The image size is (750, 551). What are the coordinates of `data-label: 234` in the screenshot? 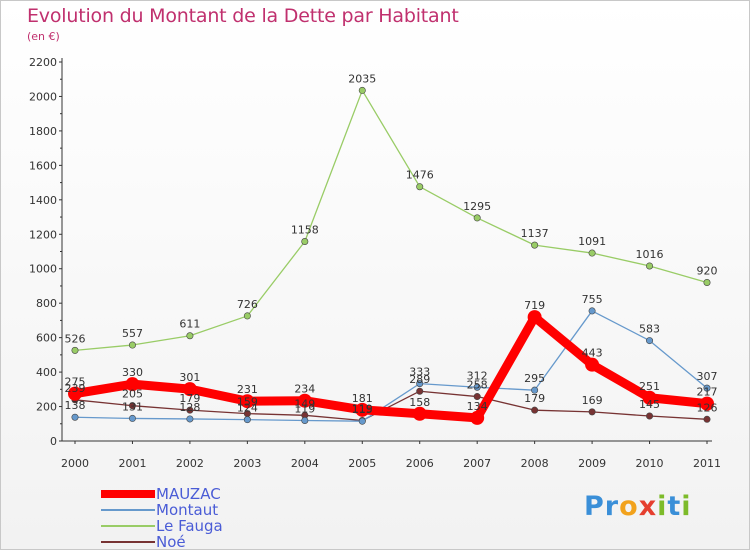 It's located at (304, 389).